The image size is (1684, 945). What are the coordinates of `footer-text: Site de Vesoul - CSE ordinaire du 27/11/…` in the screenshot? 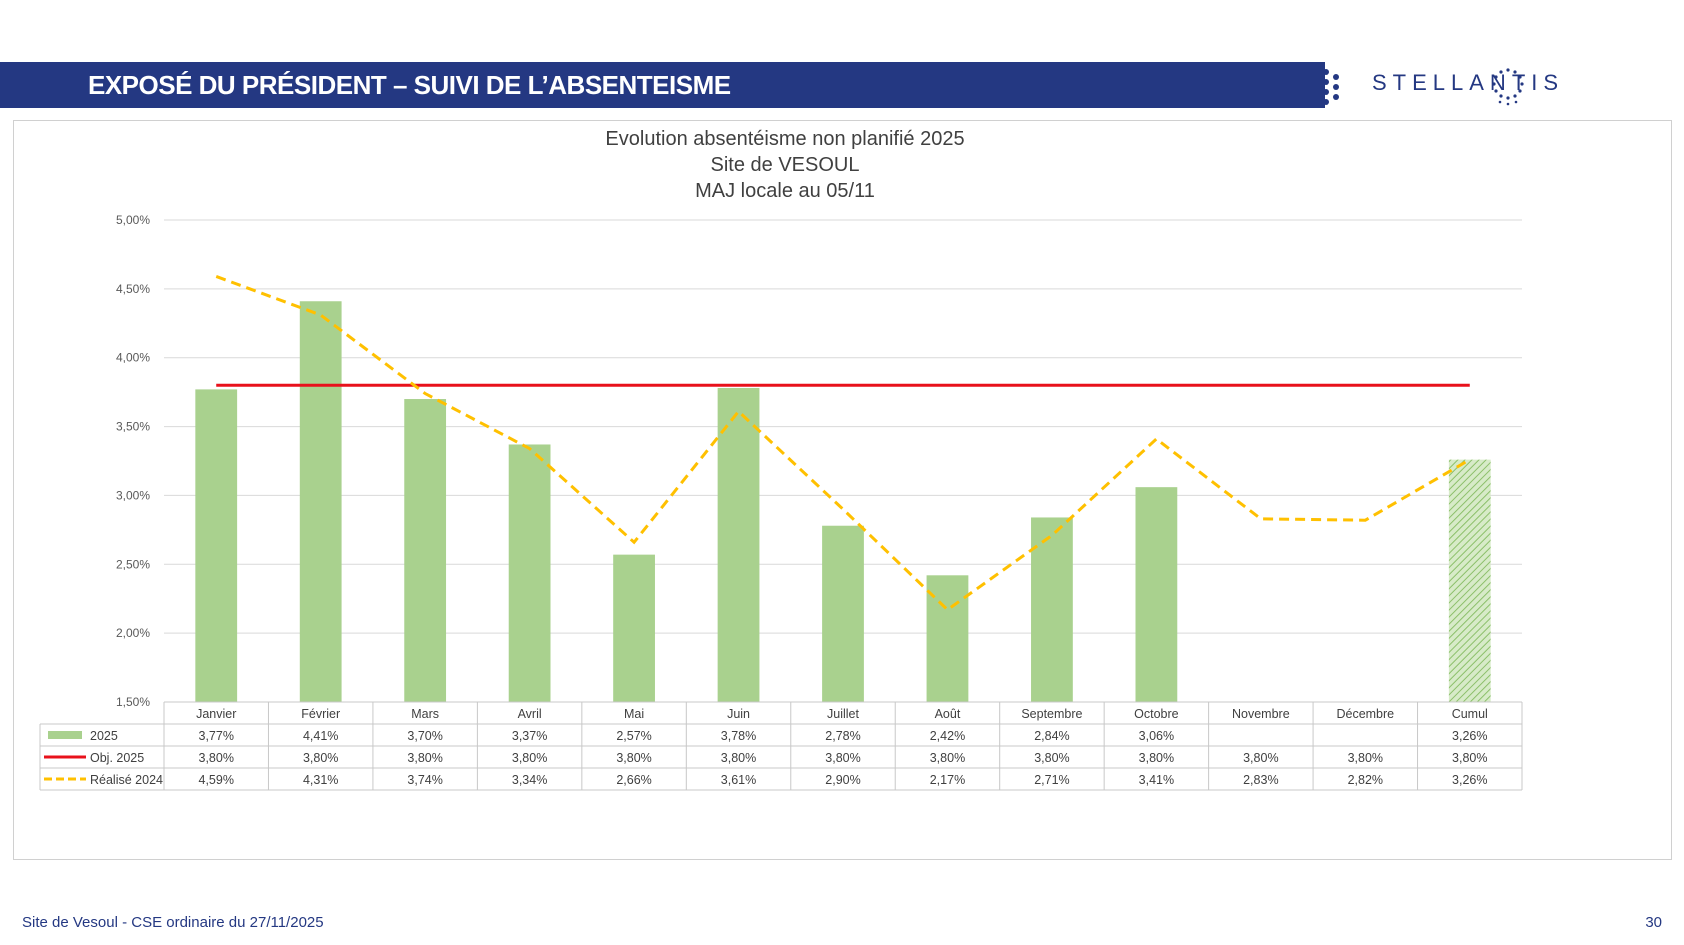 It's located at (173, 922).